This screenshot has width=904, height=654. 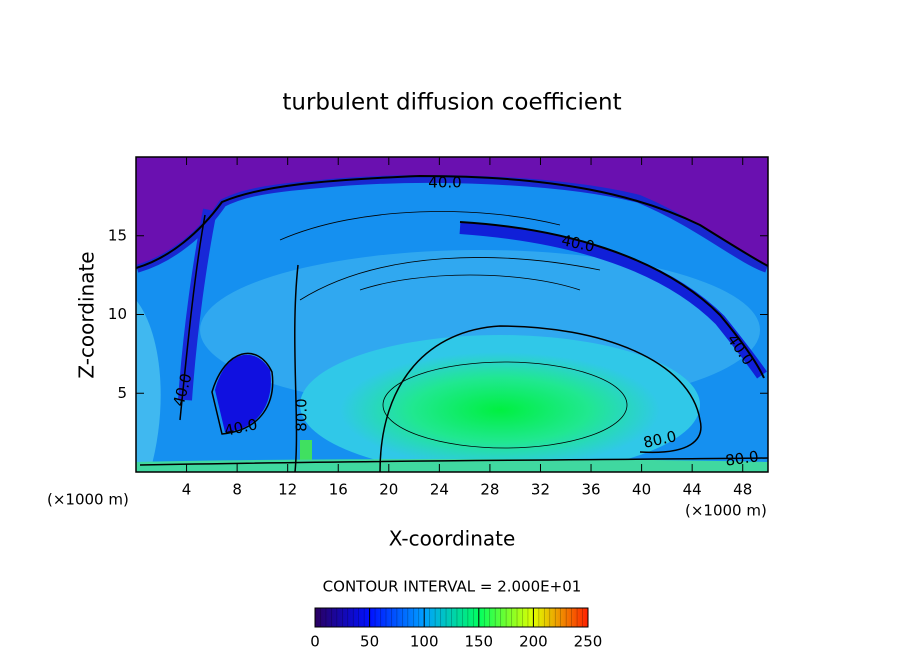 What do you see at coordinates (338, 490) in the screenshot?
I see `x-tick-label: 16` at bounding box center [338, 490].